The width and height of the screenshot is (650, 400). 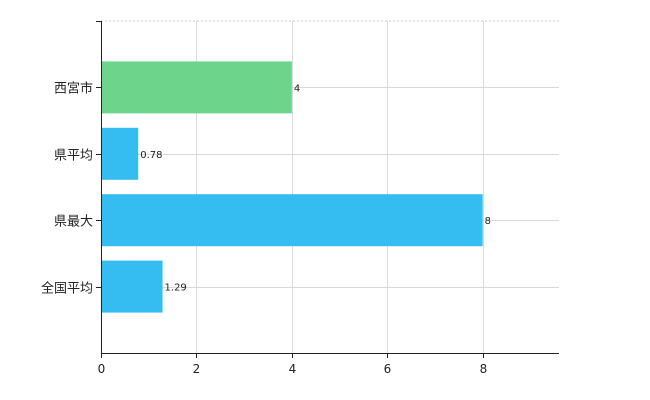 I want to click on data-label: 8, so click(x=488, y=221).